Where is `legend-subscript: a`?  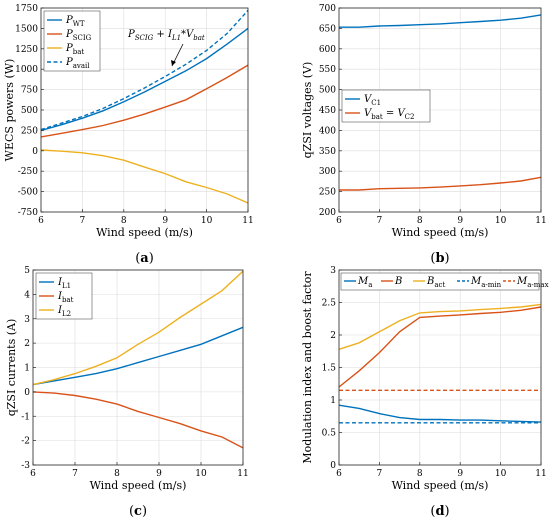 legend-subscript: a is located at coordinates (370, 285).